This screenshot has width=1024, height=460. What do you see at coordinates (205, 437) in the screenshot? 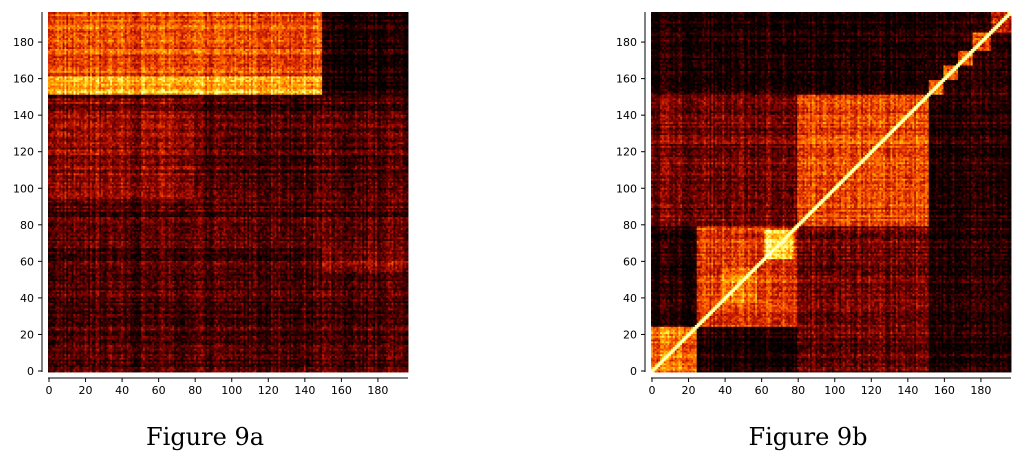
I see `figure-caption: Figure 9a` at bounding box center [205, 437].